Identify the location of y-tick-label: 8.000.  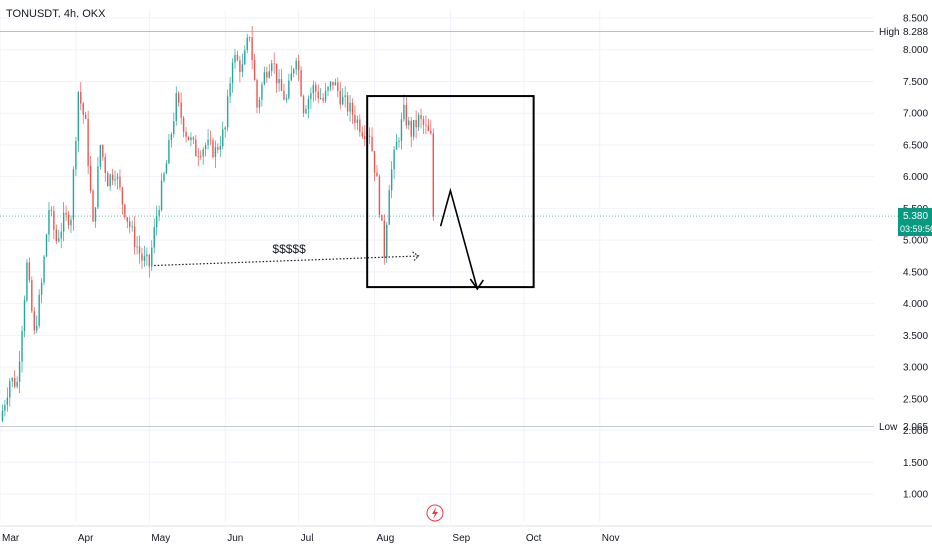
(915, 50).